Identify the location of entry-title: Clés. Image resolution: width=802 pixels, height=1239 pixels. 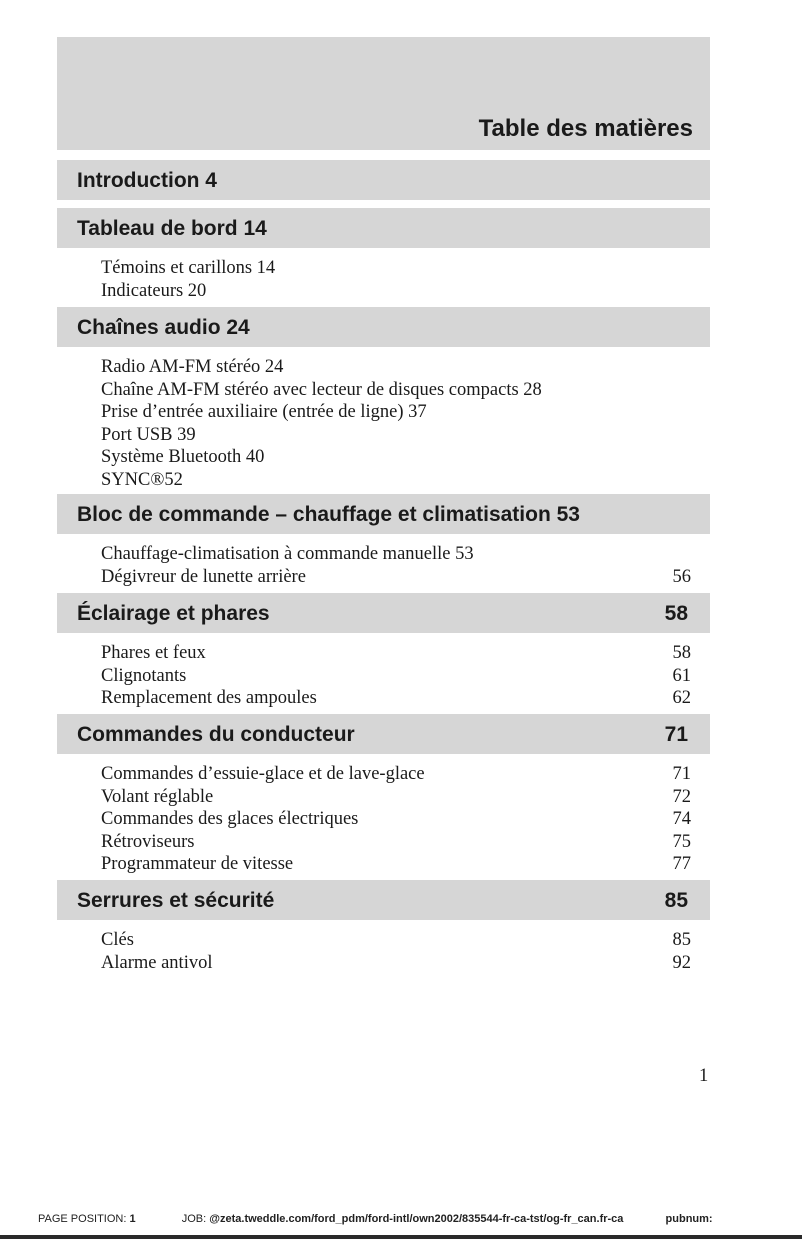
(117, 940).